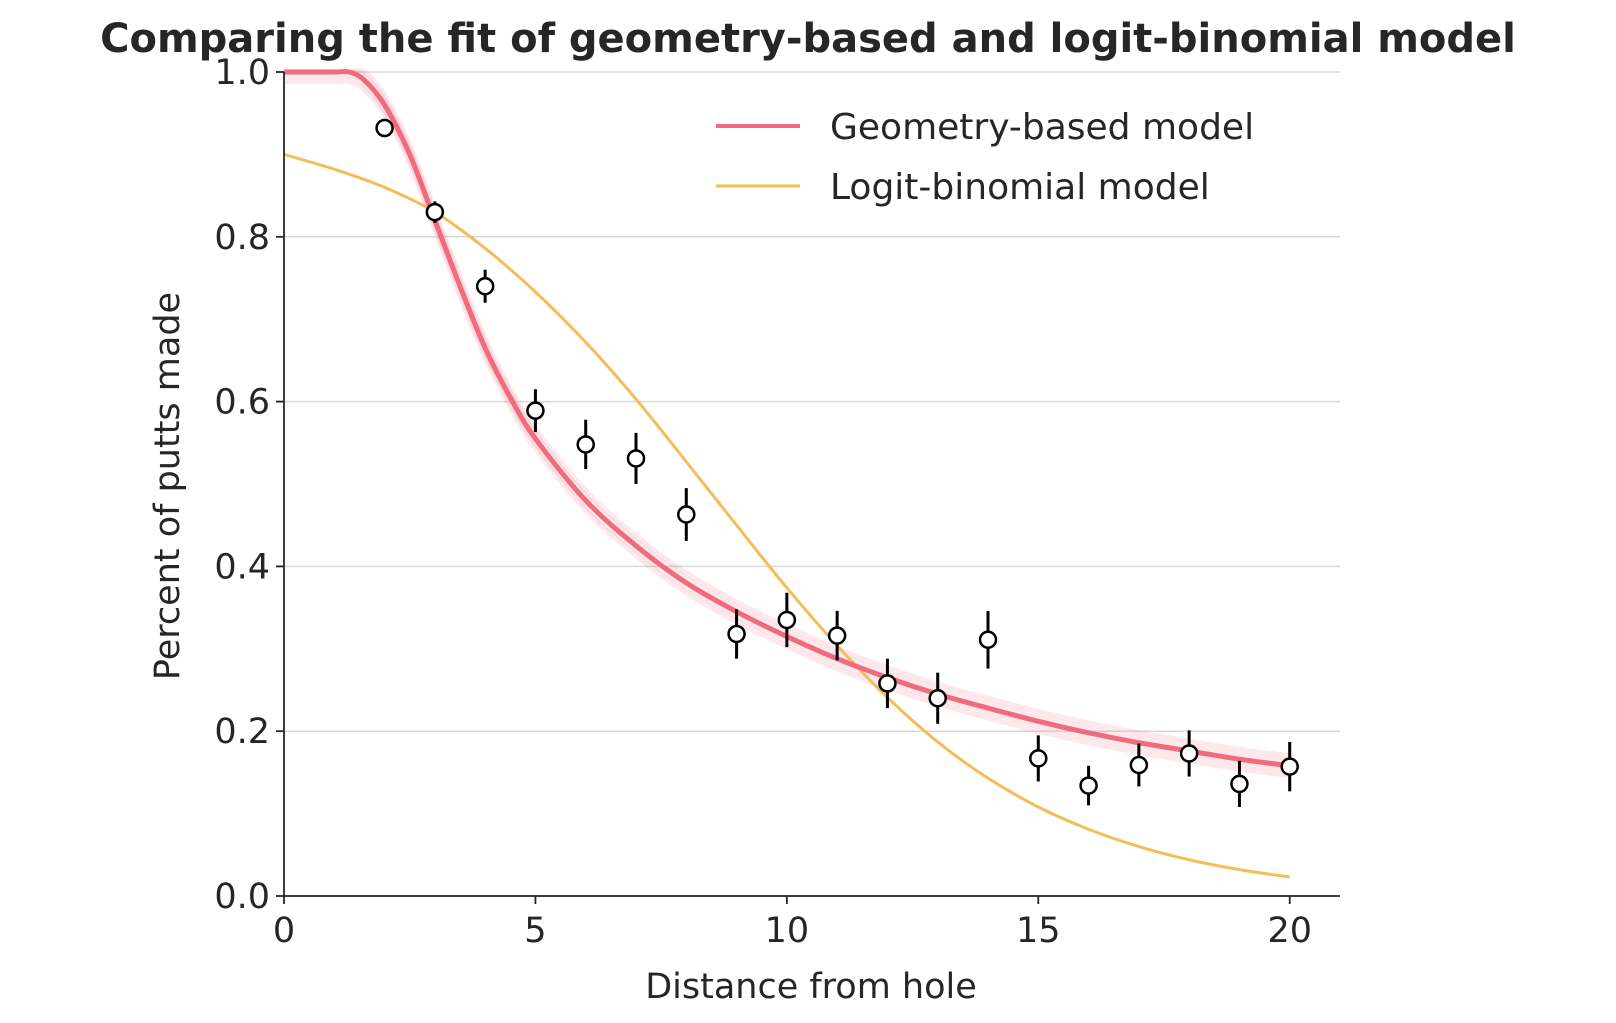 Image resolution: width=1616 pixels, height=1023 pixels. I want to click on x-tick-label: 15, so click(1038, 931).